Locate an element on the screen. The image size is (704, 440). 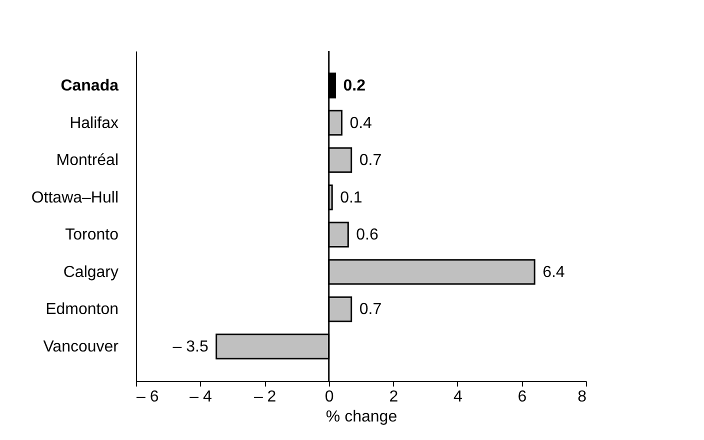
y-tick-label: Ottawa–Hull is located at coordinates (74, 197).